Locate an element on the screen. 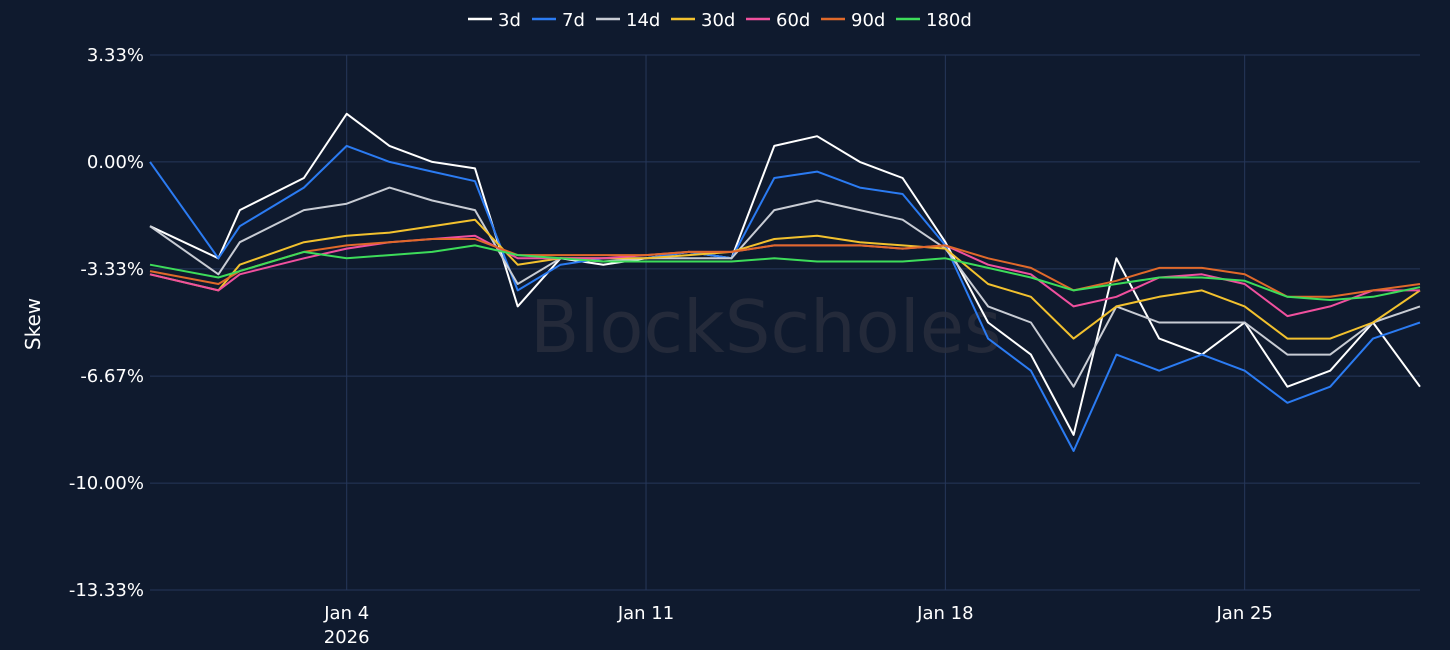 This screenshot has height=650, width=1450. legend-item-3d: 3d is located at coordinates (494, 20).